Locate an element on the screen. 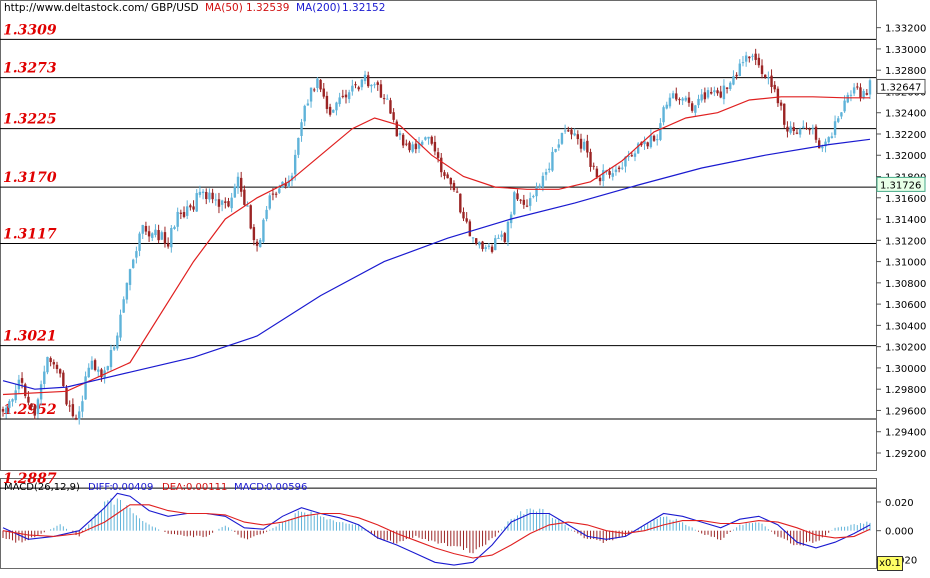  macd-value-label: MACD: is located at coordinates (251, 487).